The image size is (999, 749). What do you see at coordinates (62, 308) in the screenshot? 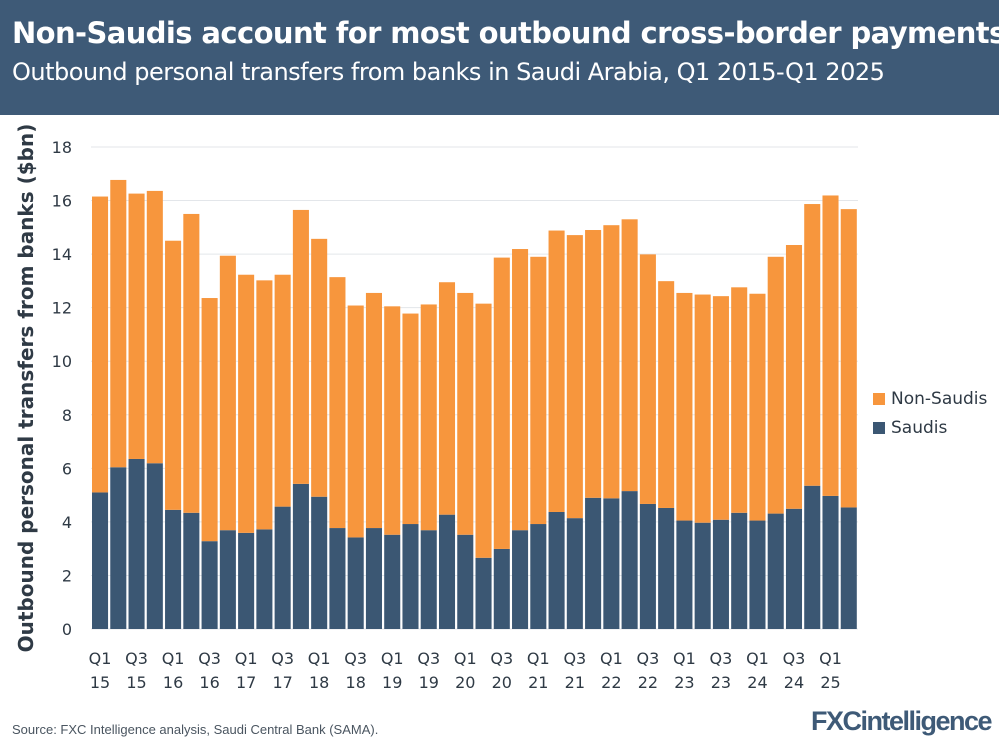
I see `y-tick-label: 12` at bounding box center [62, 308].